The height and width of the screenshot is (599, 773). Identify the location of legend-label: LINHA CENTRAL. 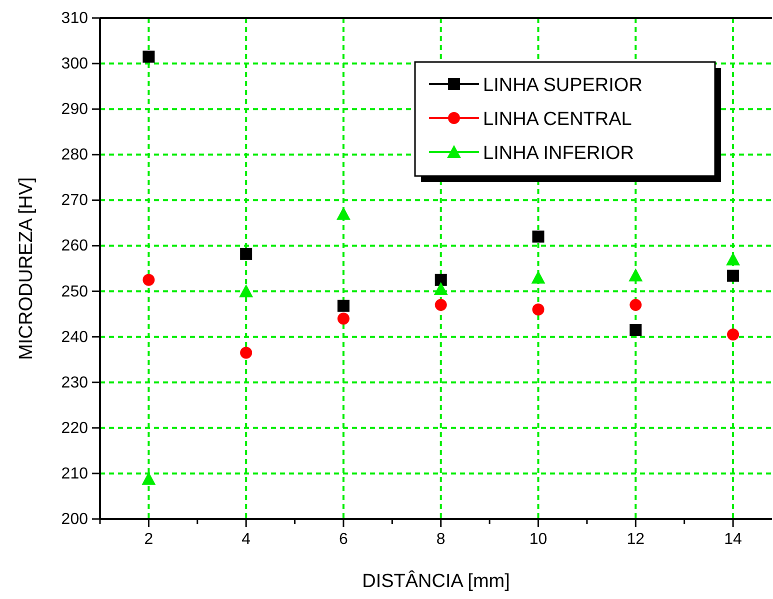
(557, 119).